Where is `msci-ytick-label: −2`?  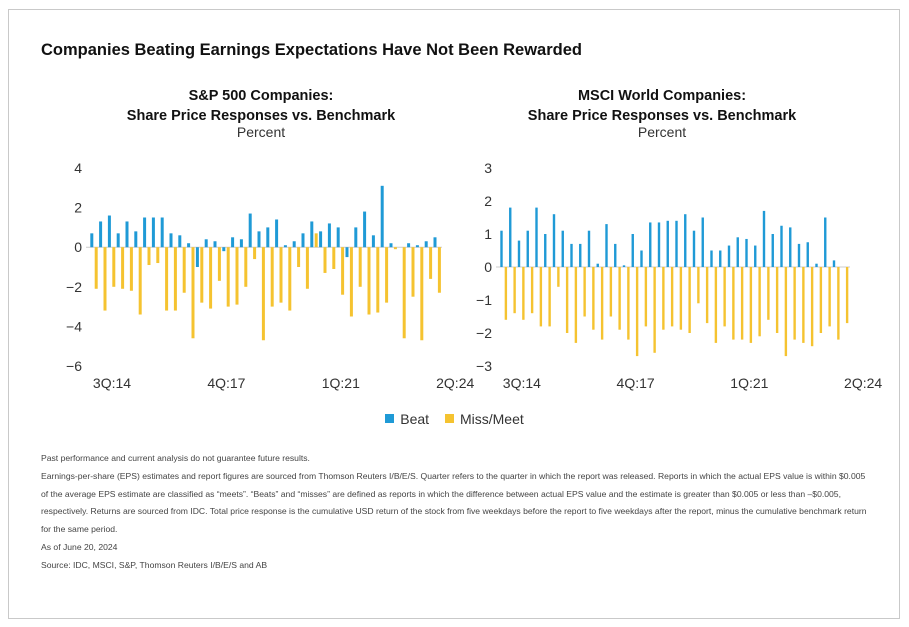
msci-ytick-label: −2 is located at coordinates (484, 333).